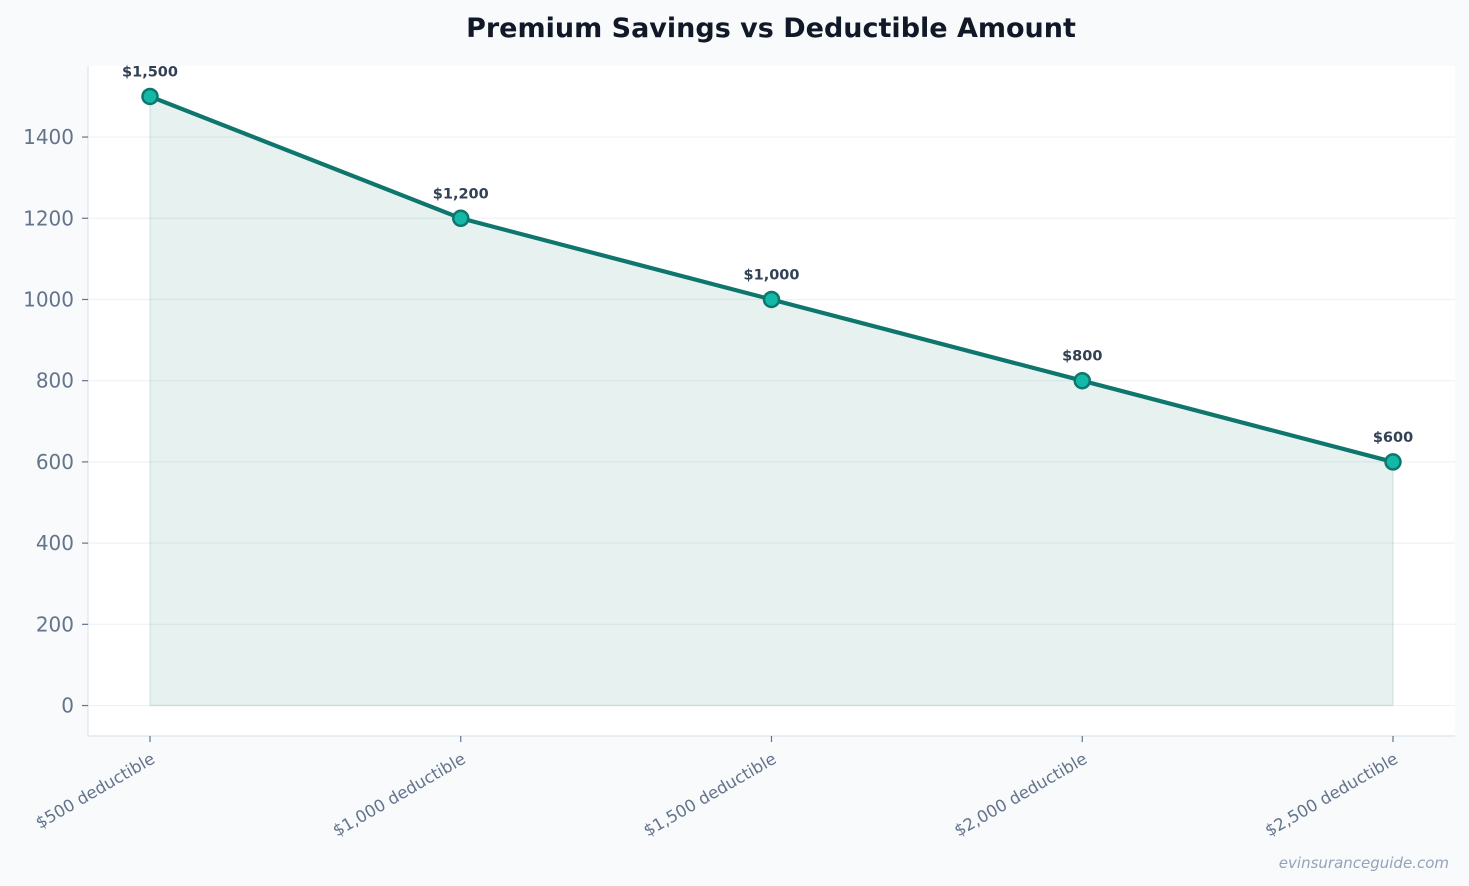  Describe the element at coordinates (1082, 357) in the screenshot. I see `data-label: $800` at that location.